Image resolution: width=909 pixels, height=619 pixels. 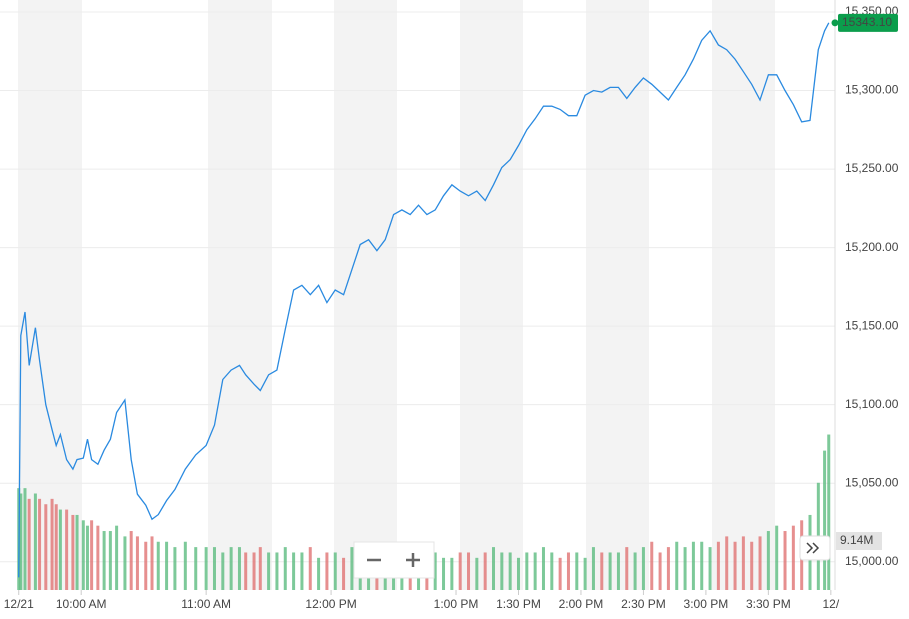 What do you see at coordinates (872, 404) in the screenshot?
I see `y-tick-label: 15,100.00` at bounding box center [872, 404].